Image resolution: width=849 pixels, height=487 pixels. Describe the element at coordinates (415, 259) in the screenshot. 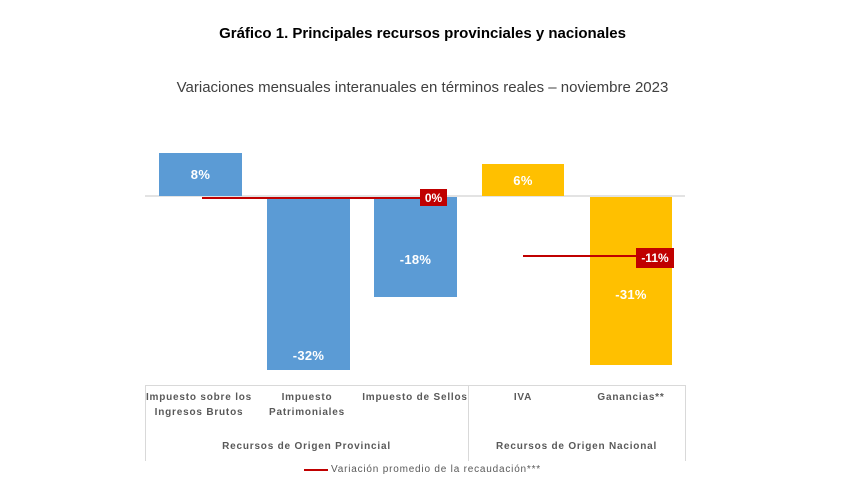

I see `bar-value-label: -18%` at that location.